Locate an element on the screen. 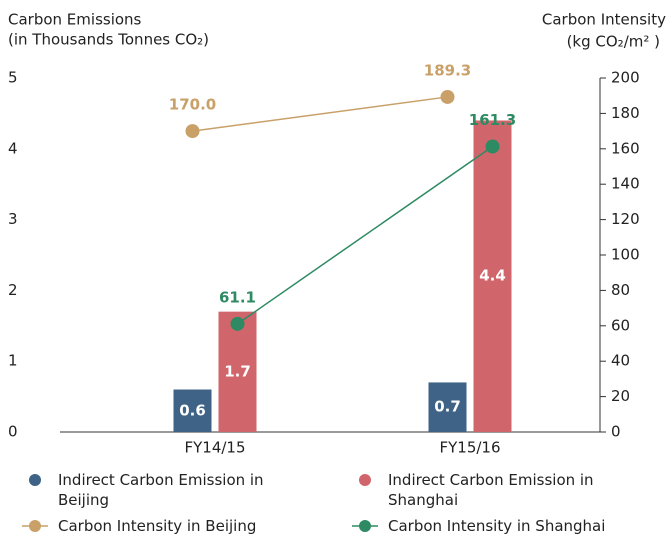 The image size is (671, 543). legend-item: Indirect Carbon Emission in Shanghai is located at coordinates (505, 490).